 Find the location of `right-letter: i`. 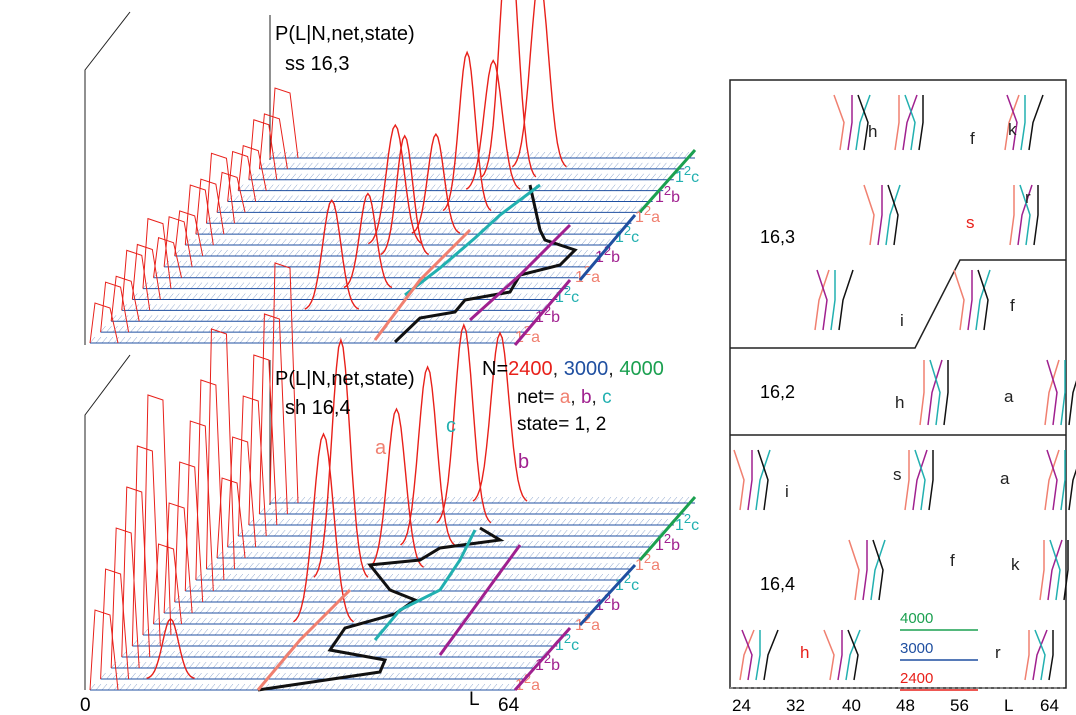

right-letter: i is located at coordinates (787, 491).